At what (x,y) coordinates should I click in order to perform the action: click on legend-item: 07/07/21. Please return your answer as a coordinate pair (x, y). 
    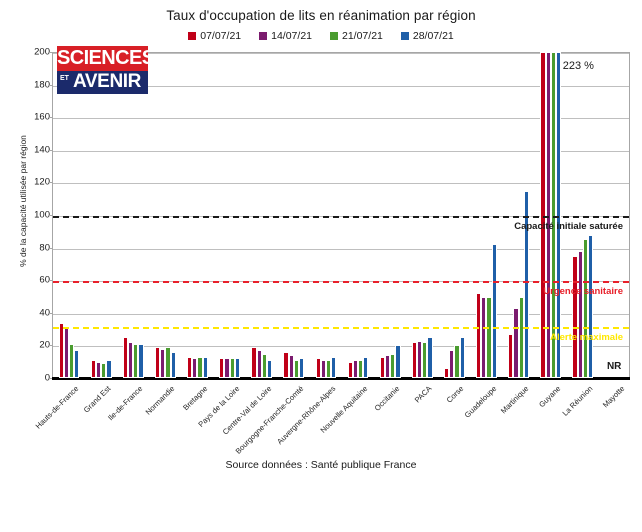
    Looking at the image, I should click on (214, 36).